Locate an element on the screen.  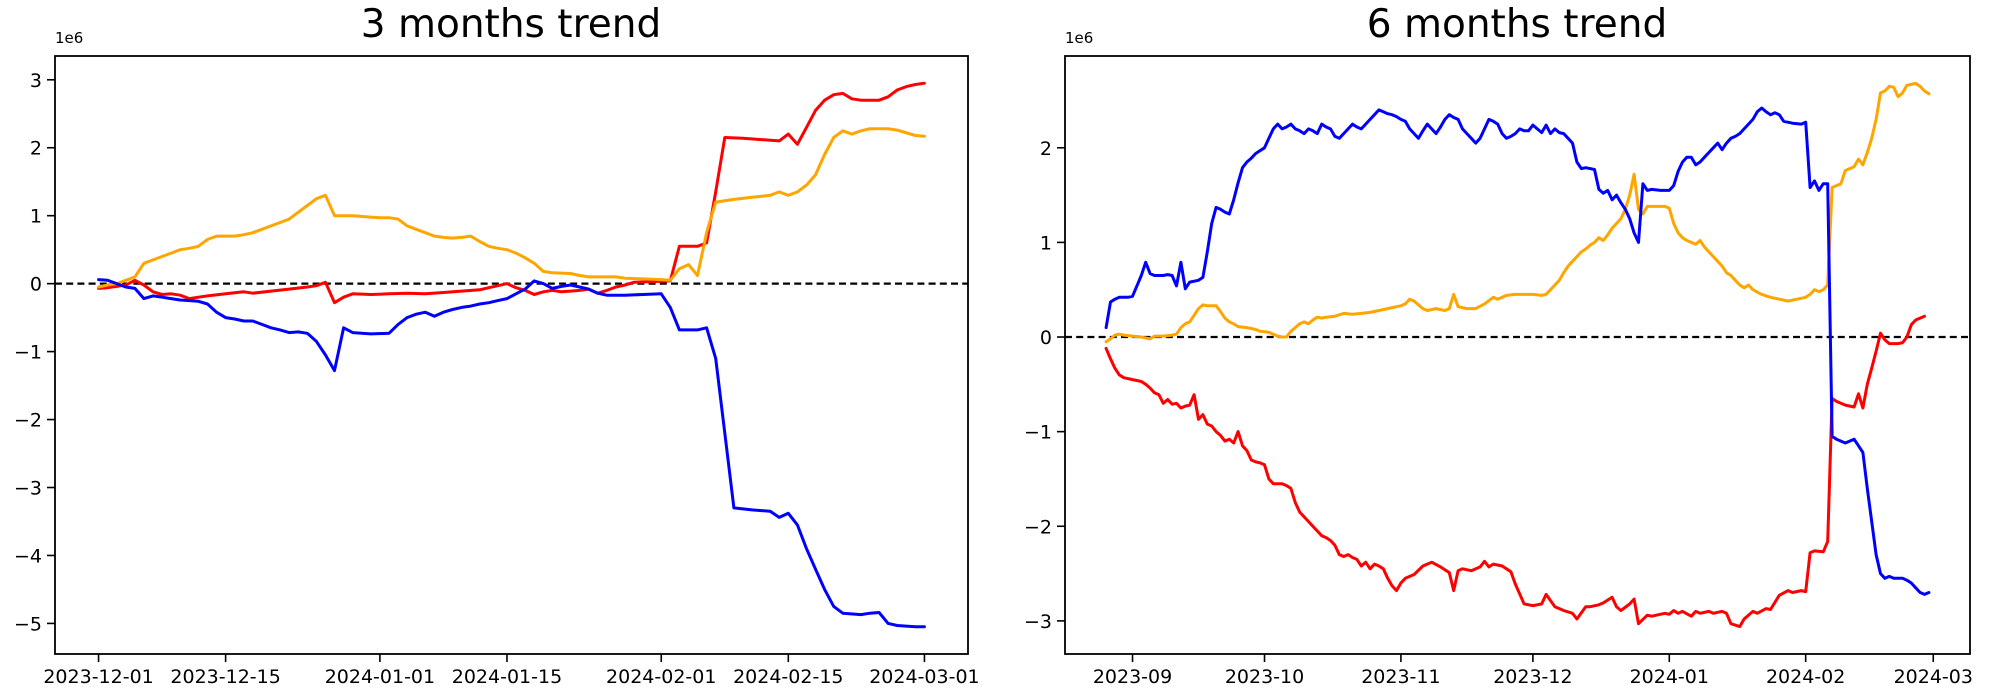
x-tick-label: 2023-12-15 is located at coordinates (225, 677).